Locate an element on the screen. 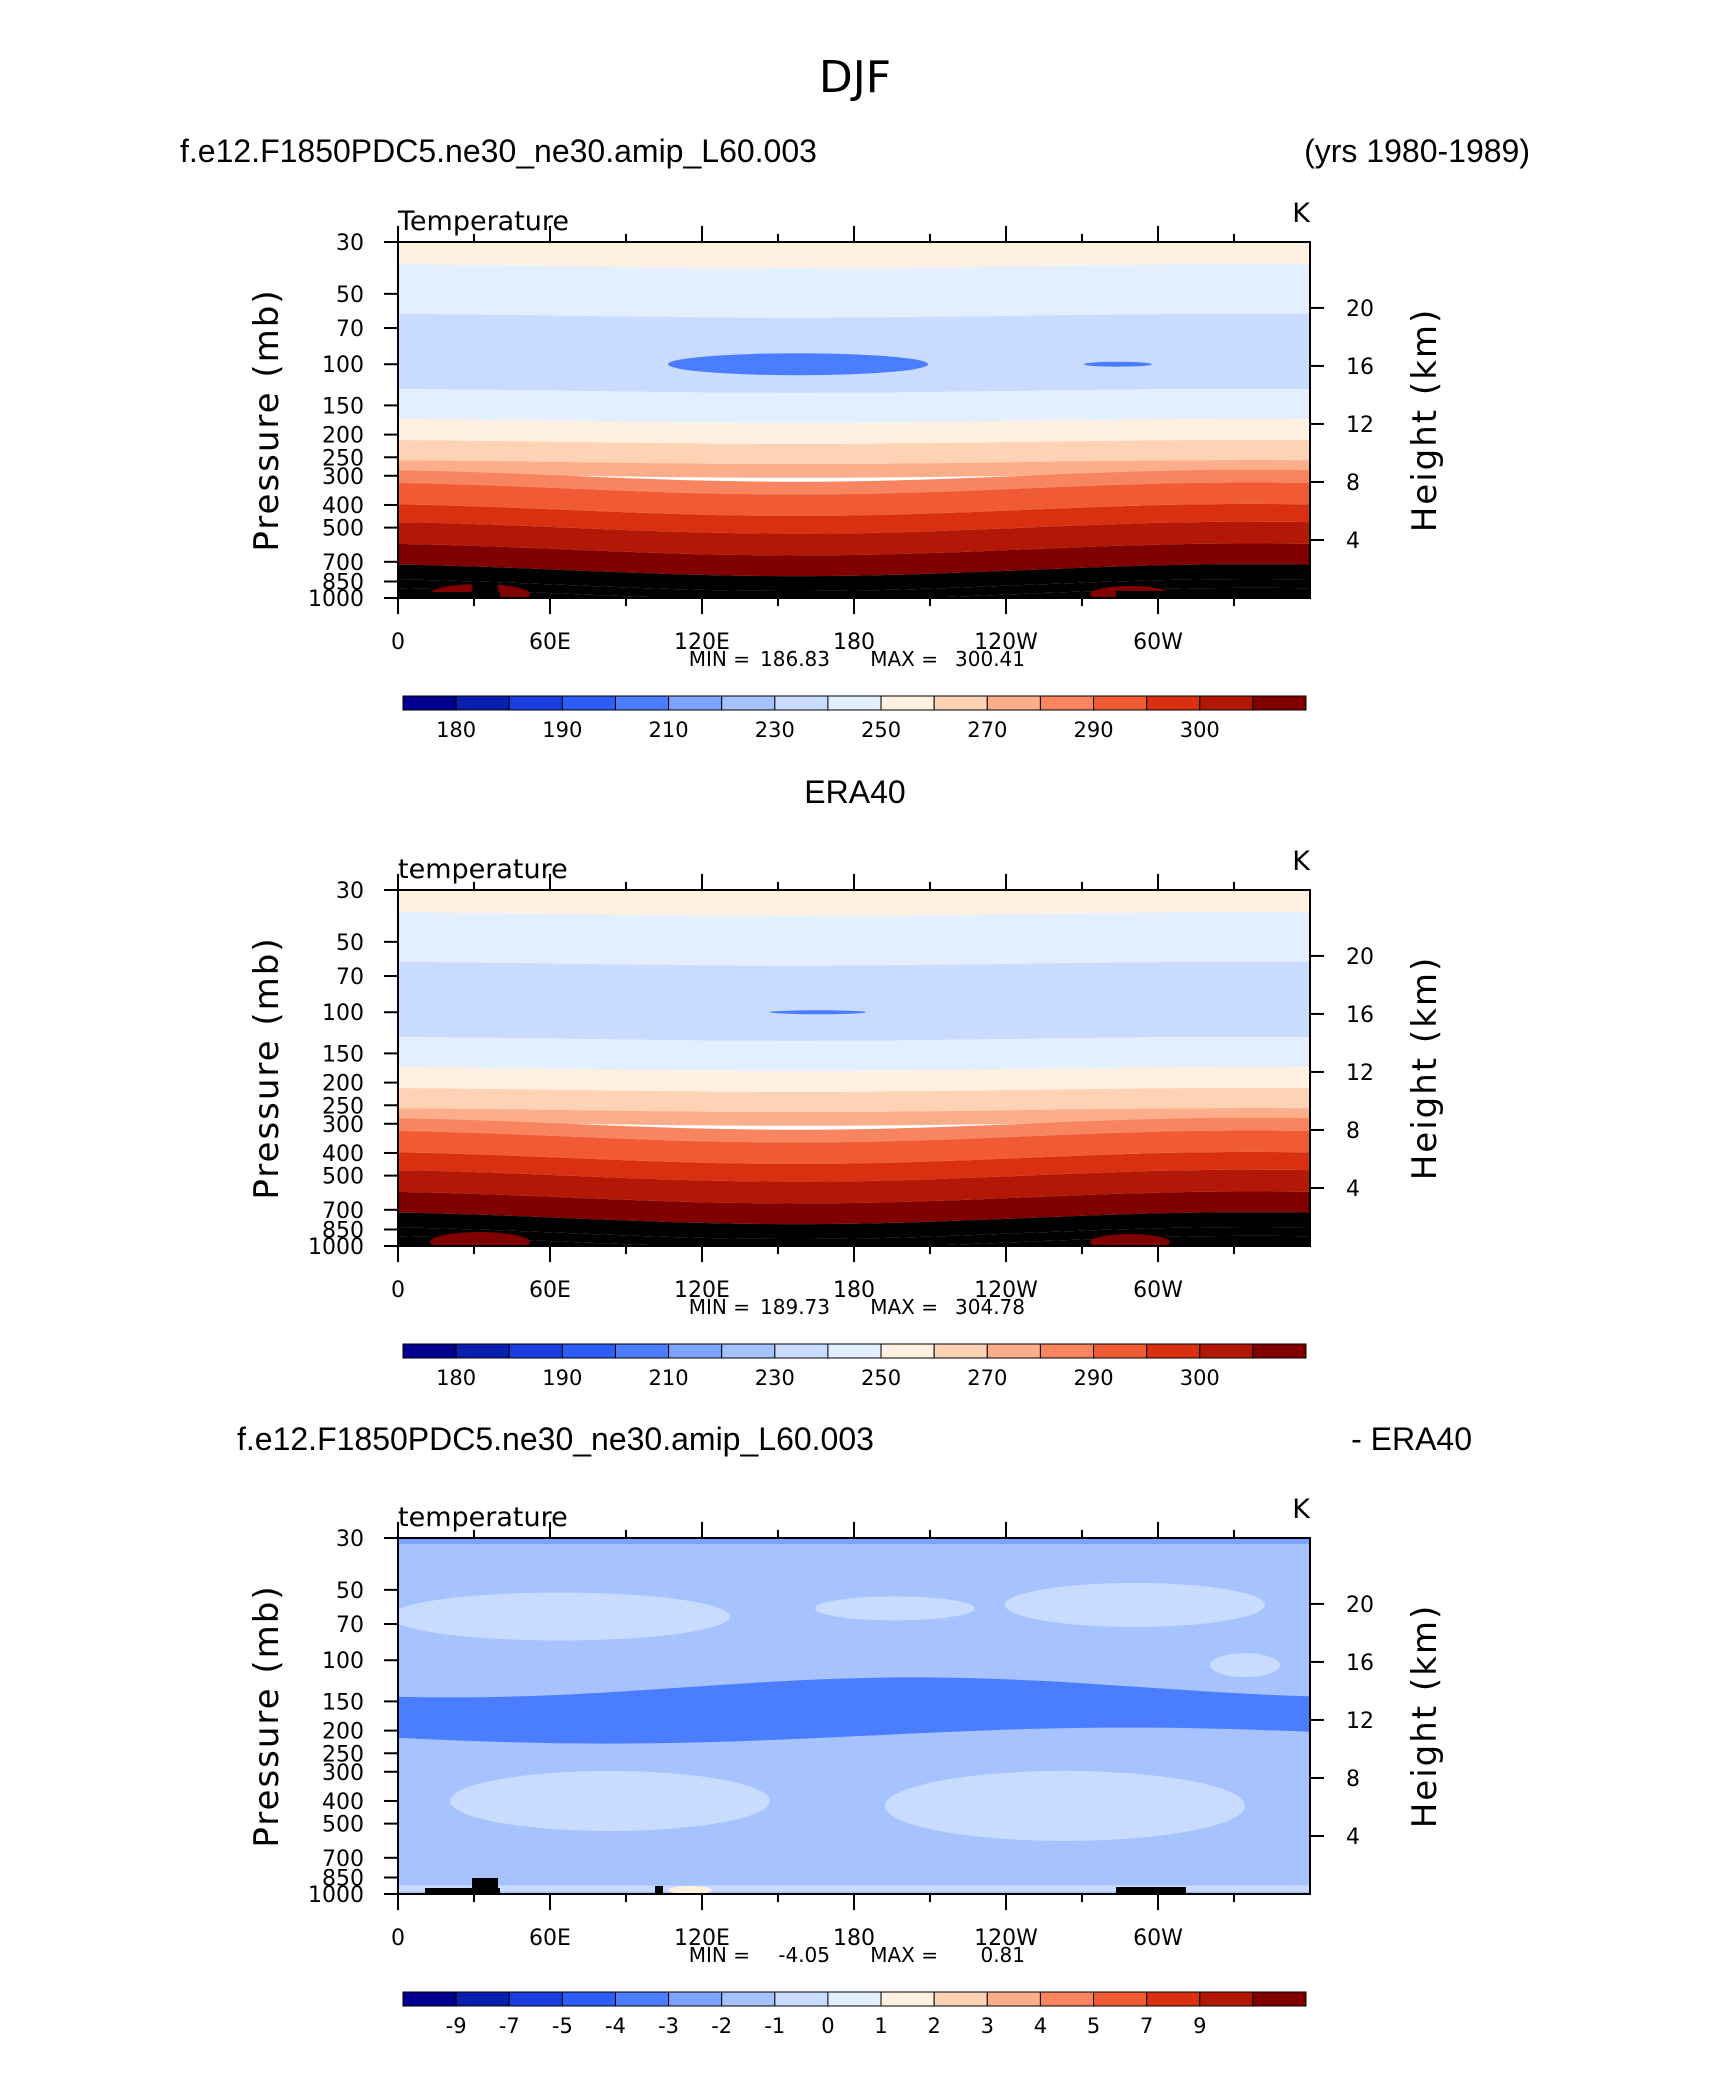 The width and height of the screenshot is (1710, 2074). panel-left-label: Temperature is located at coordinates (483, 221).